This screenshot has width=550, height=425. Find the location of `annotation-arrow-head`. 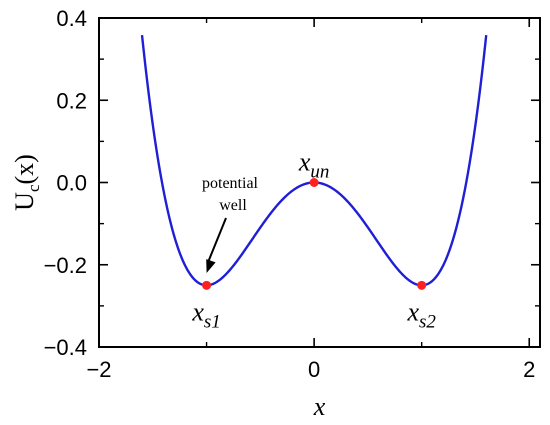

annotation-arrow-head is located at coordinates (211, 266).